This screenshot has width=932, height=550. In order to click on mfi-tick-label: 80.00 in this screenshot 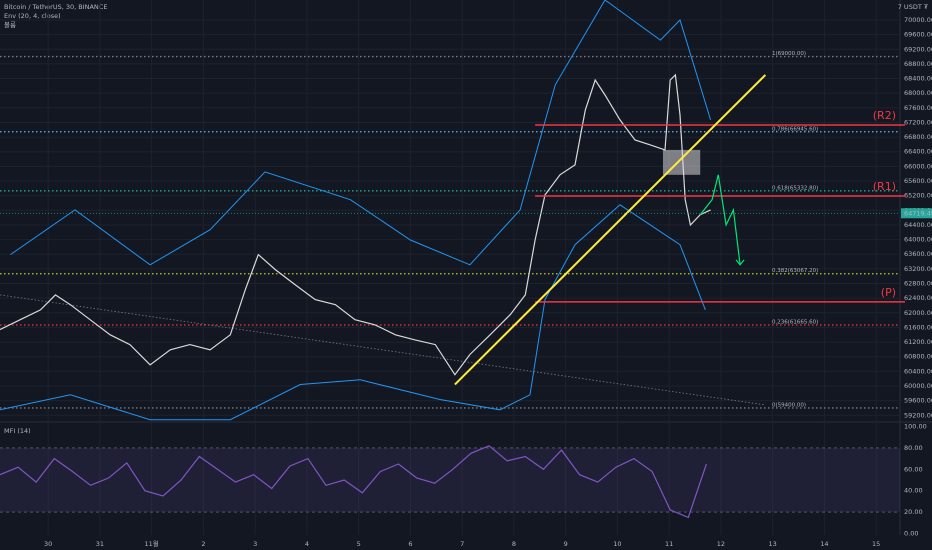, I will do `click(913, 448)`.